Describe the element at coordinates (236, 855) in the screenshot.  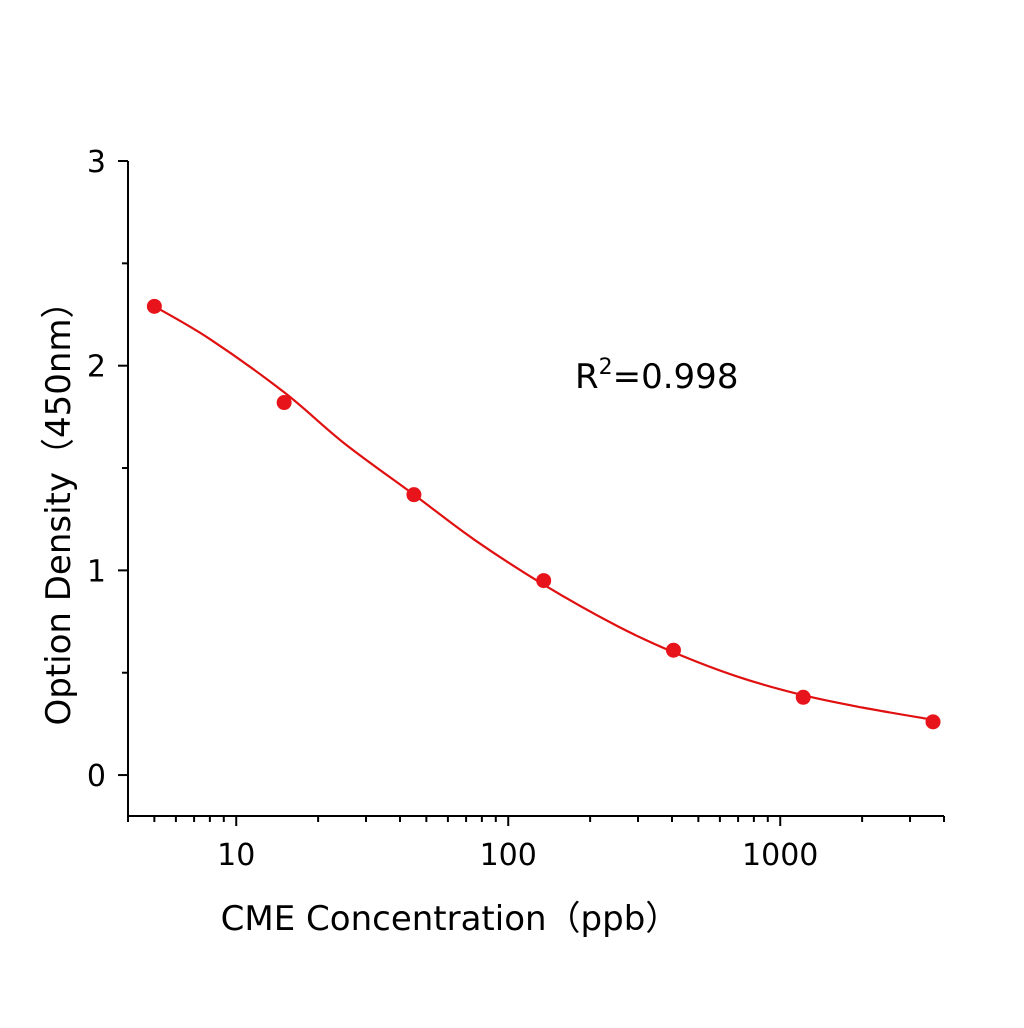
I see `x-tick-label: 10` at that location.